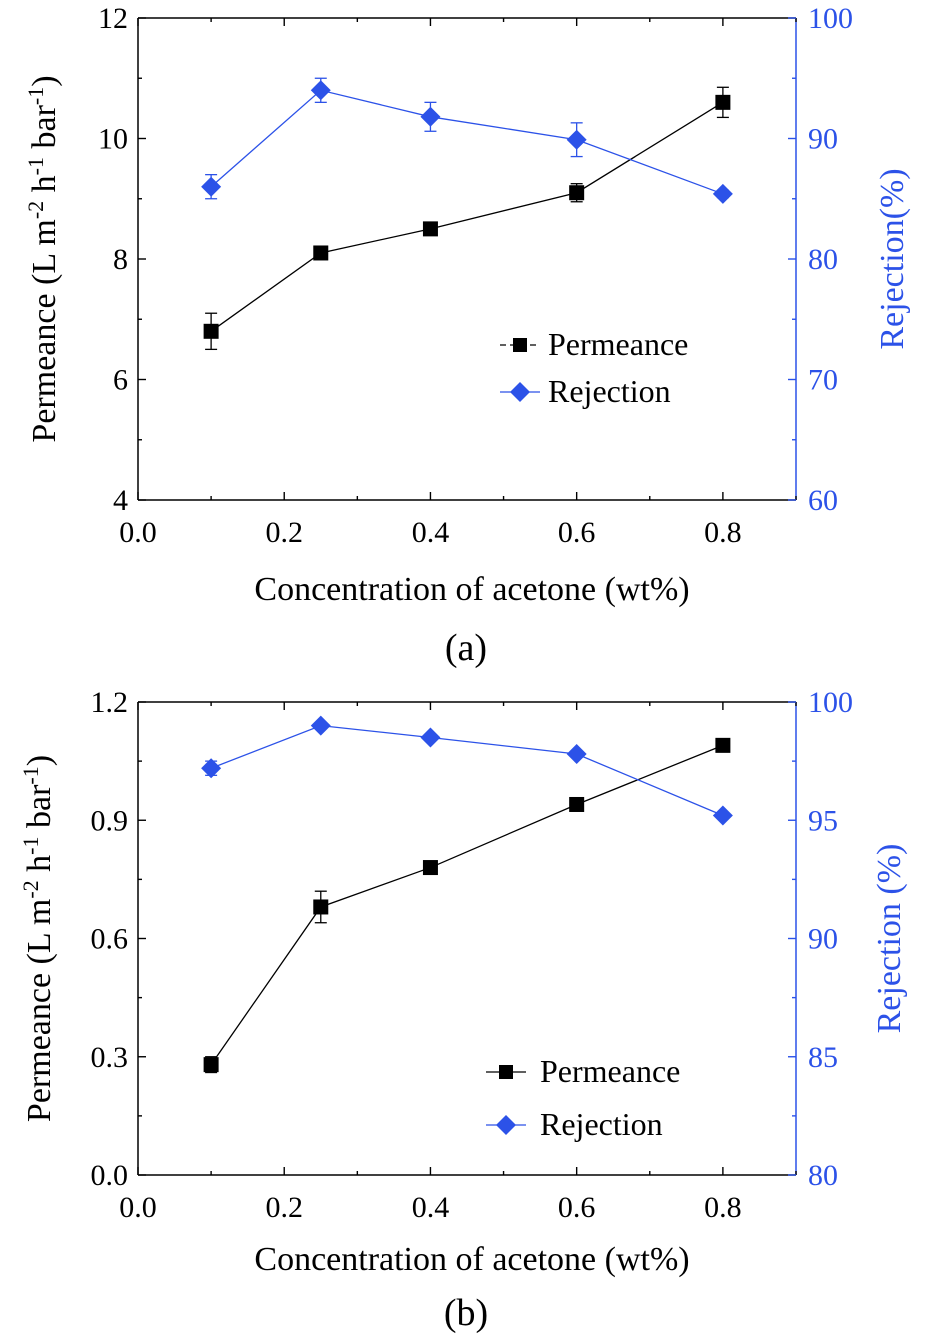 The image size is (926, 1339). I want to click on y2-axis-title: Rejection(%), so click(892, 258).